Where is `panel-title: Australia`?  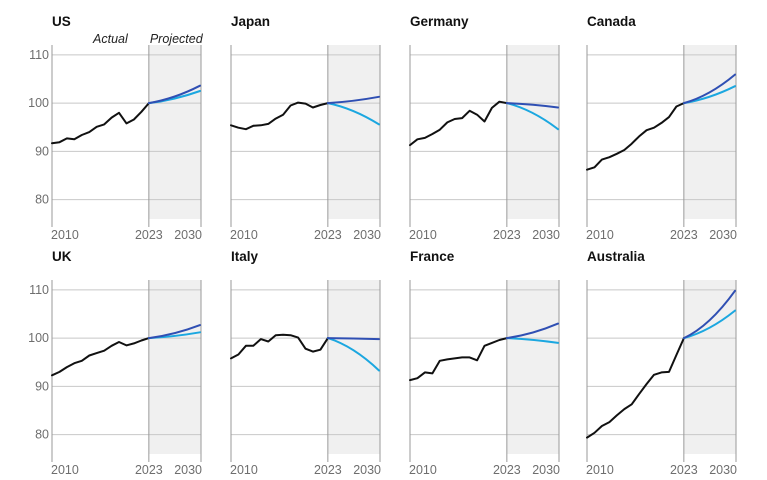 panel-title: Australia is located at coordinates (616, 256).